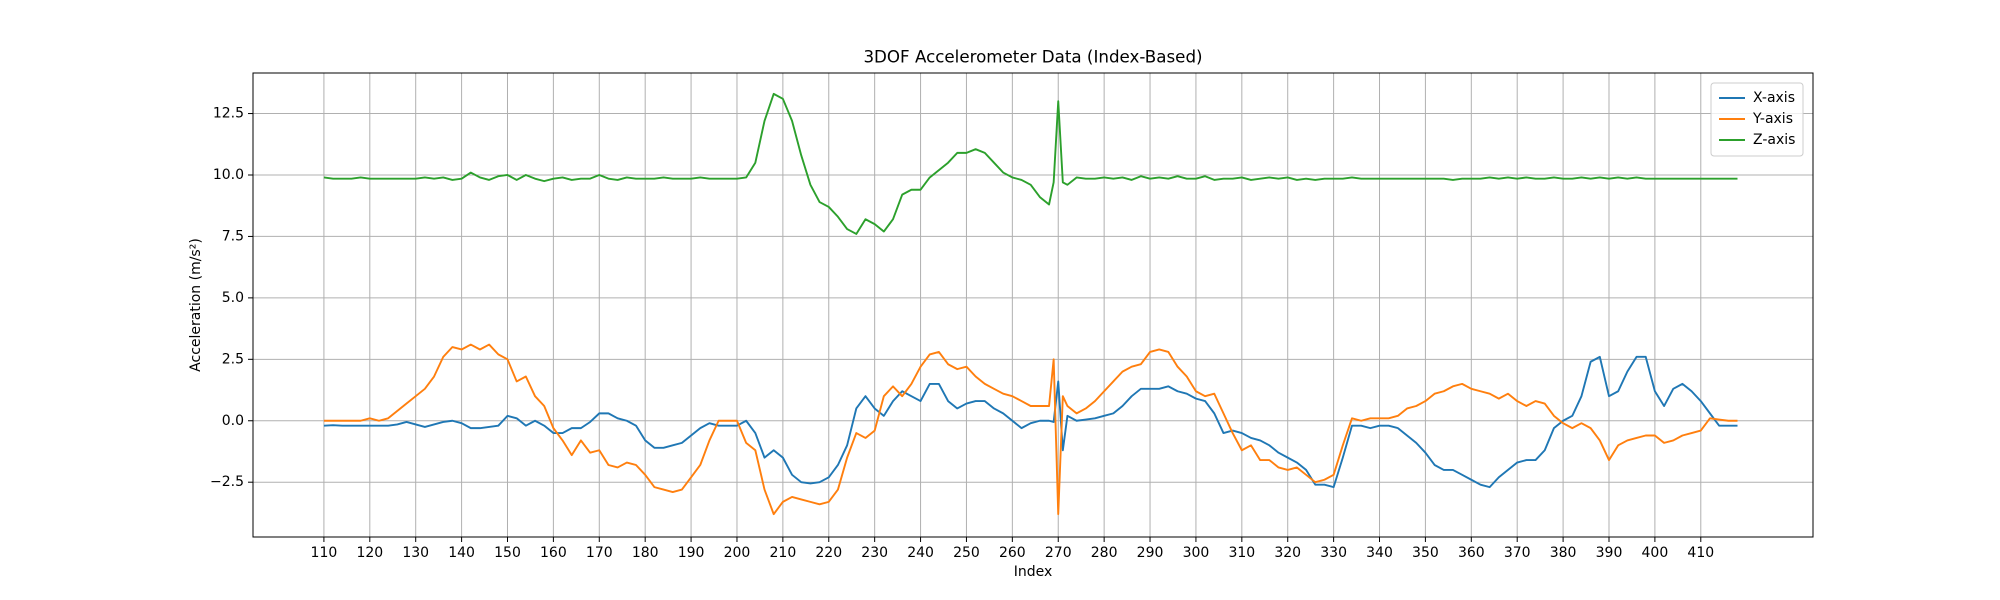  I want to click on x-tick-label: 260, so click(1012, 553).